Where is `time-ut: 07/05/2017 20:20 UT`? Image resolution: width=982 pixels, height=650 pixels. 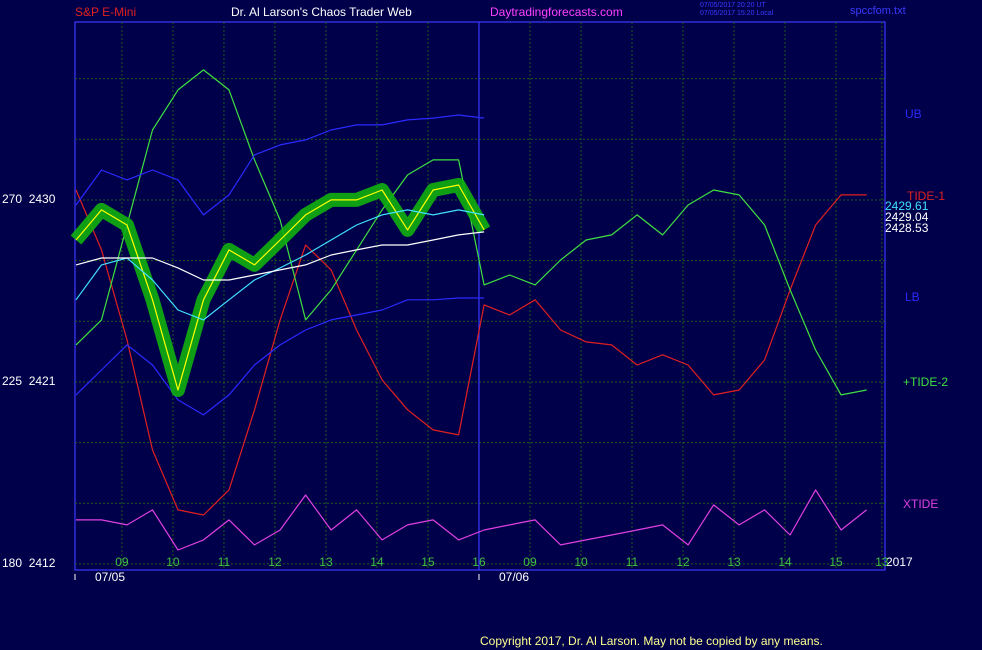
time-ut: 07/05/2017 20:20 UT is located at coordinates (733, 5).